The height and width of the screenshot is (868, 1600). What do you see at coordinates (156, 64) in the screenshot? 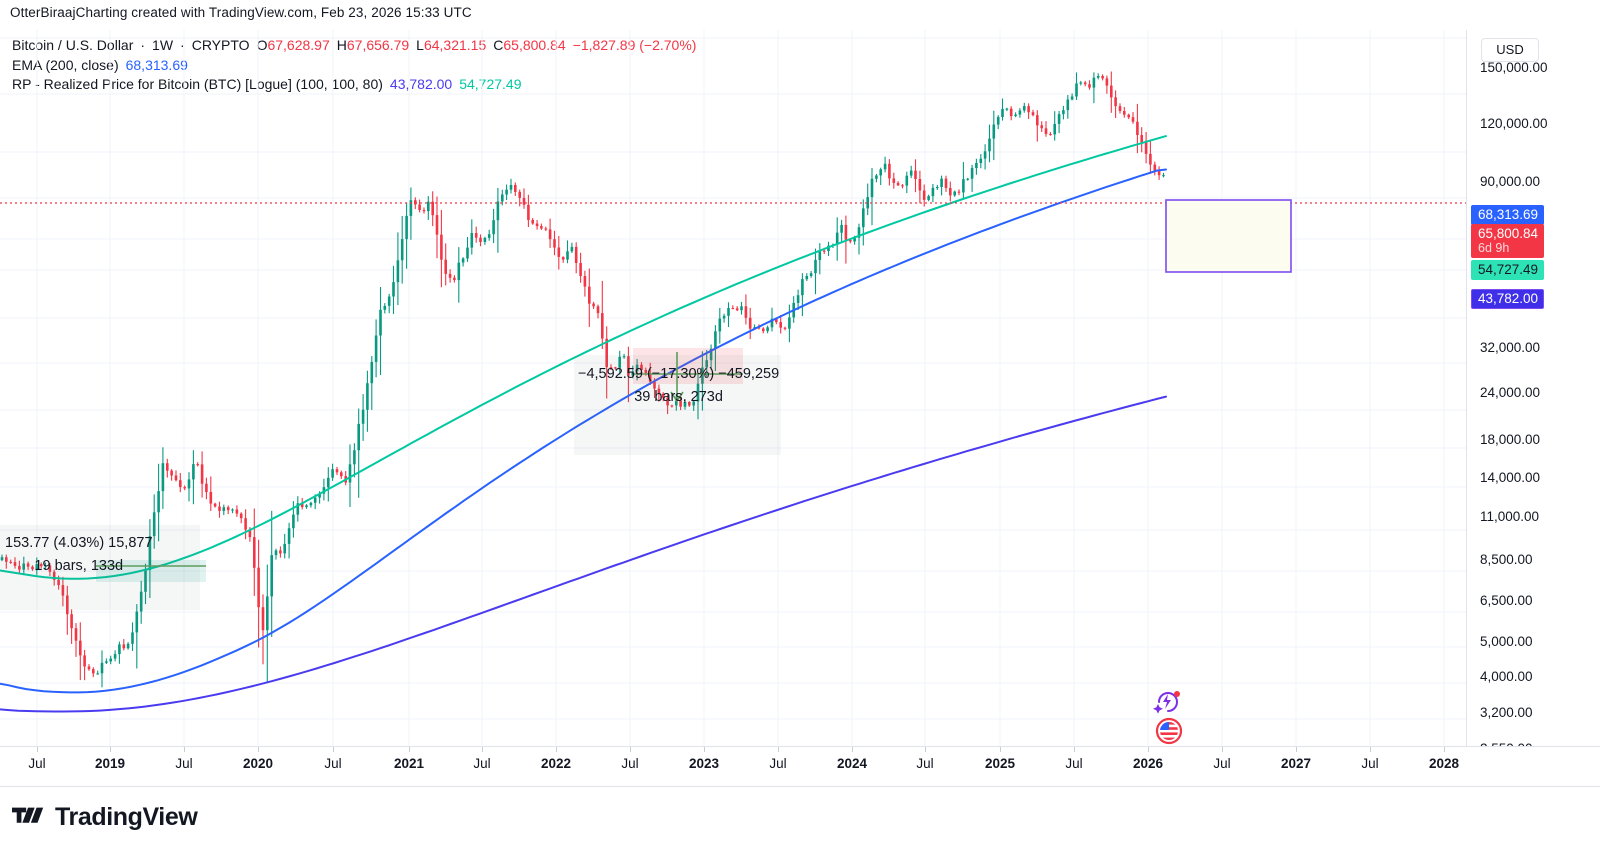
I see `legend-ema-value: 68,313.69` at bounding box center [156, 64].